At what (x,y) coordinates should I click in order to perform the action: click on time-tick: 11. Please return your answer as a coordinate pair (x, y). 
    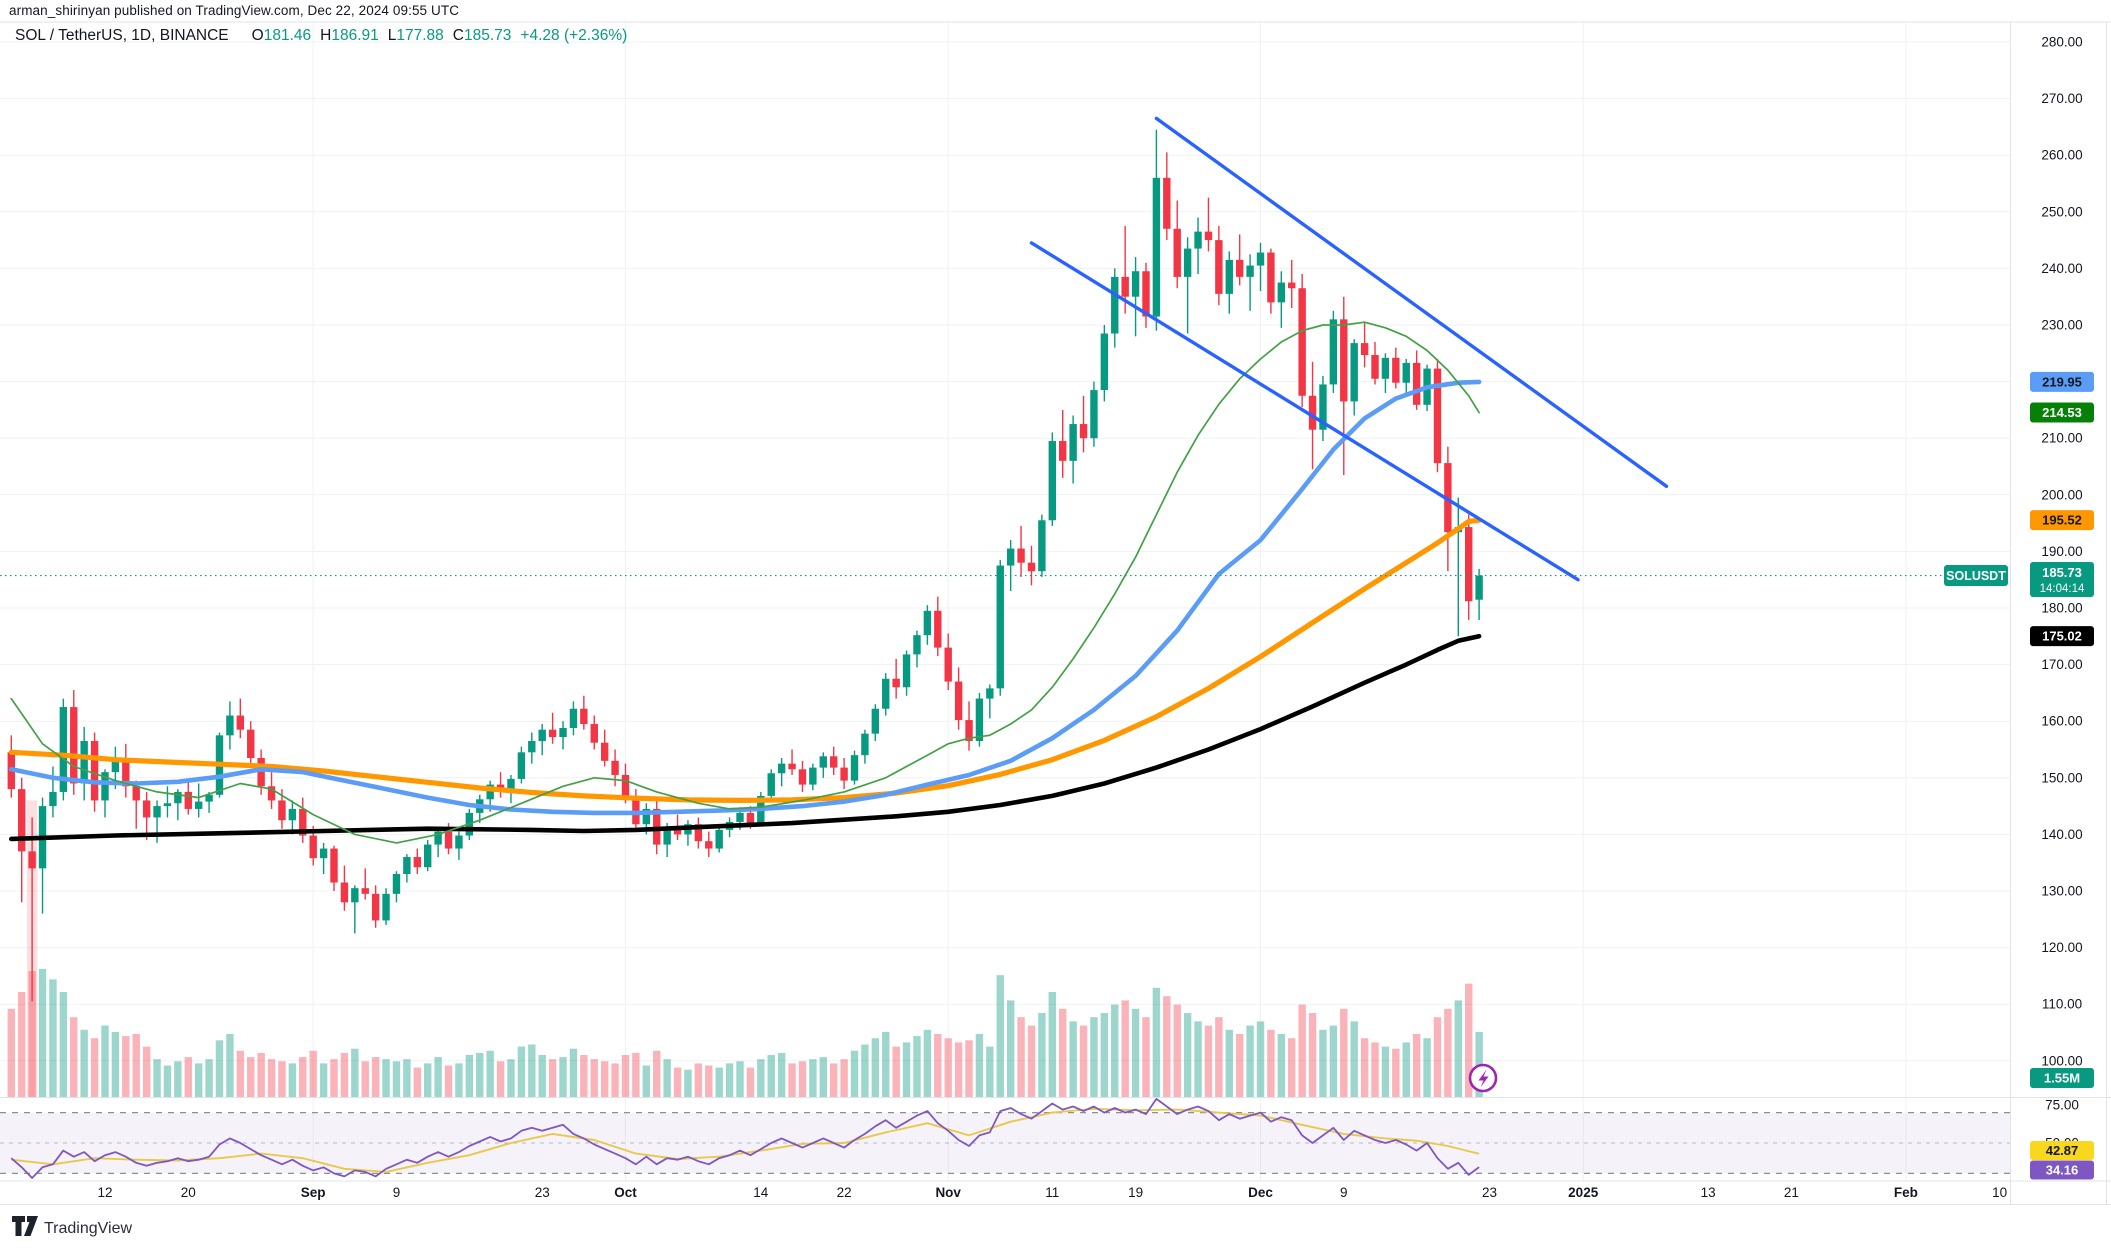
    Looking at the image, I should click on (1052, 1192).